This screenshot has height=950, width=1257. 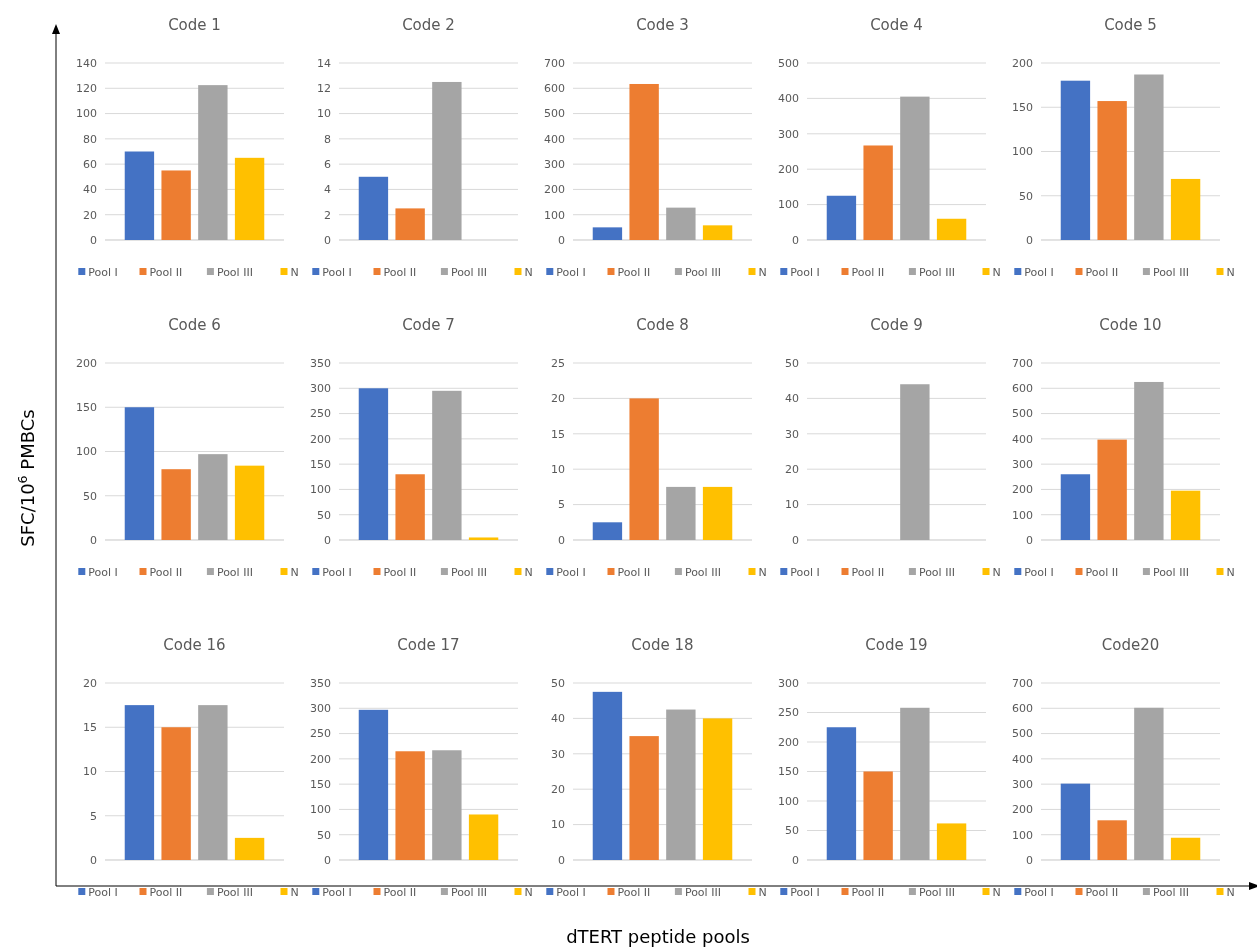 What do you see at coordinates (788, 63) in the screenshot?
I see `y-tick-label: 500` at bounding box center [788, 63].